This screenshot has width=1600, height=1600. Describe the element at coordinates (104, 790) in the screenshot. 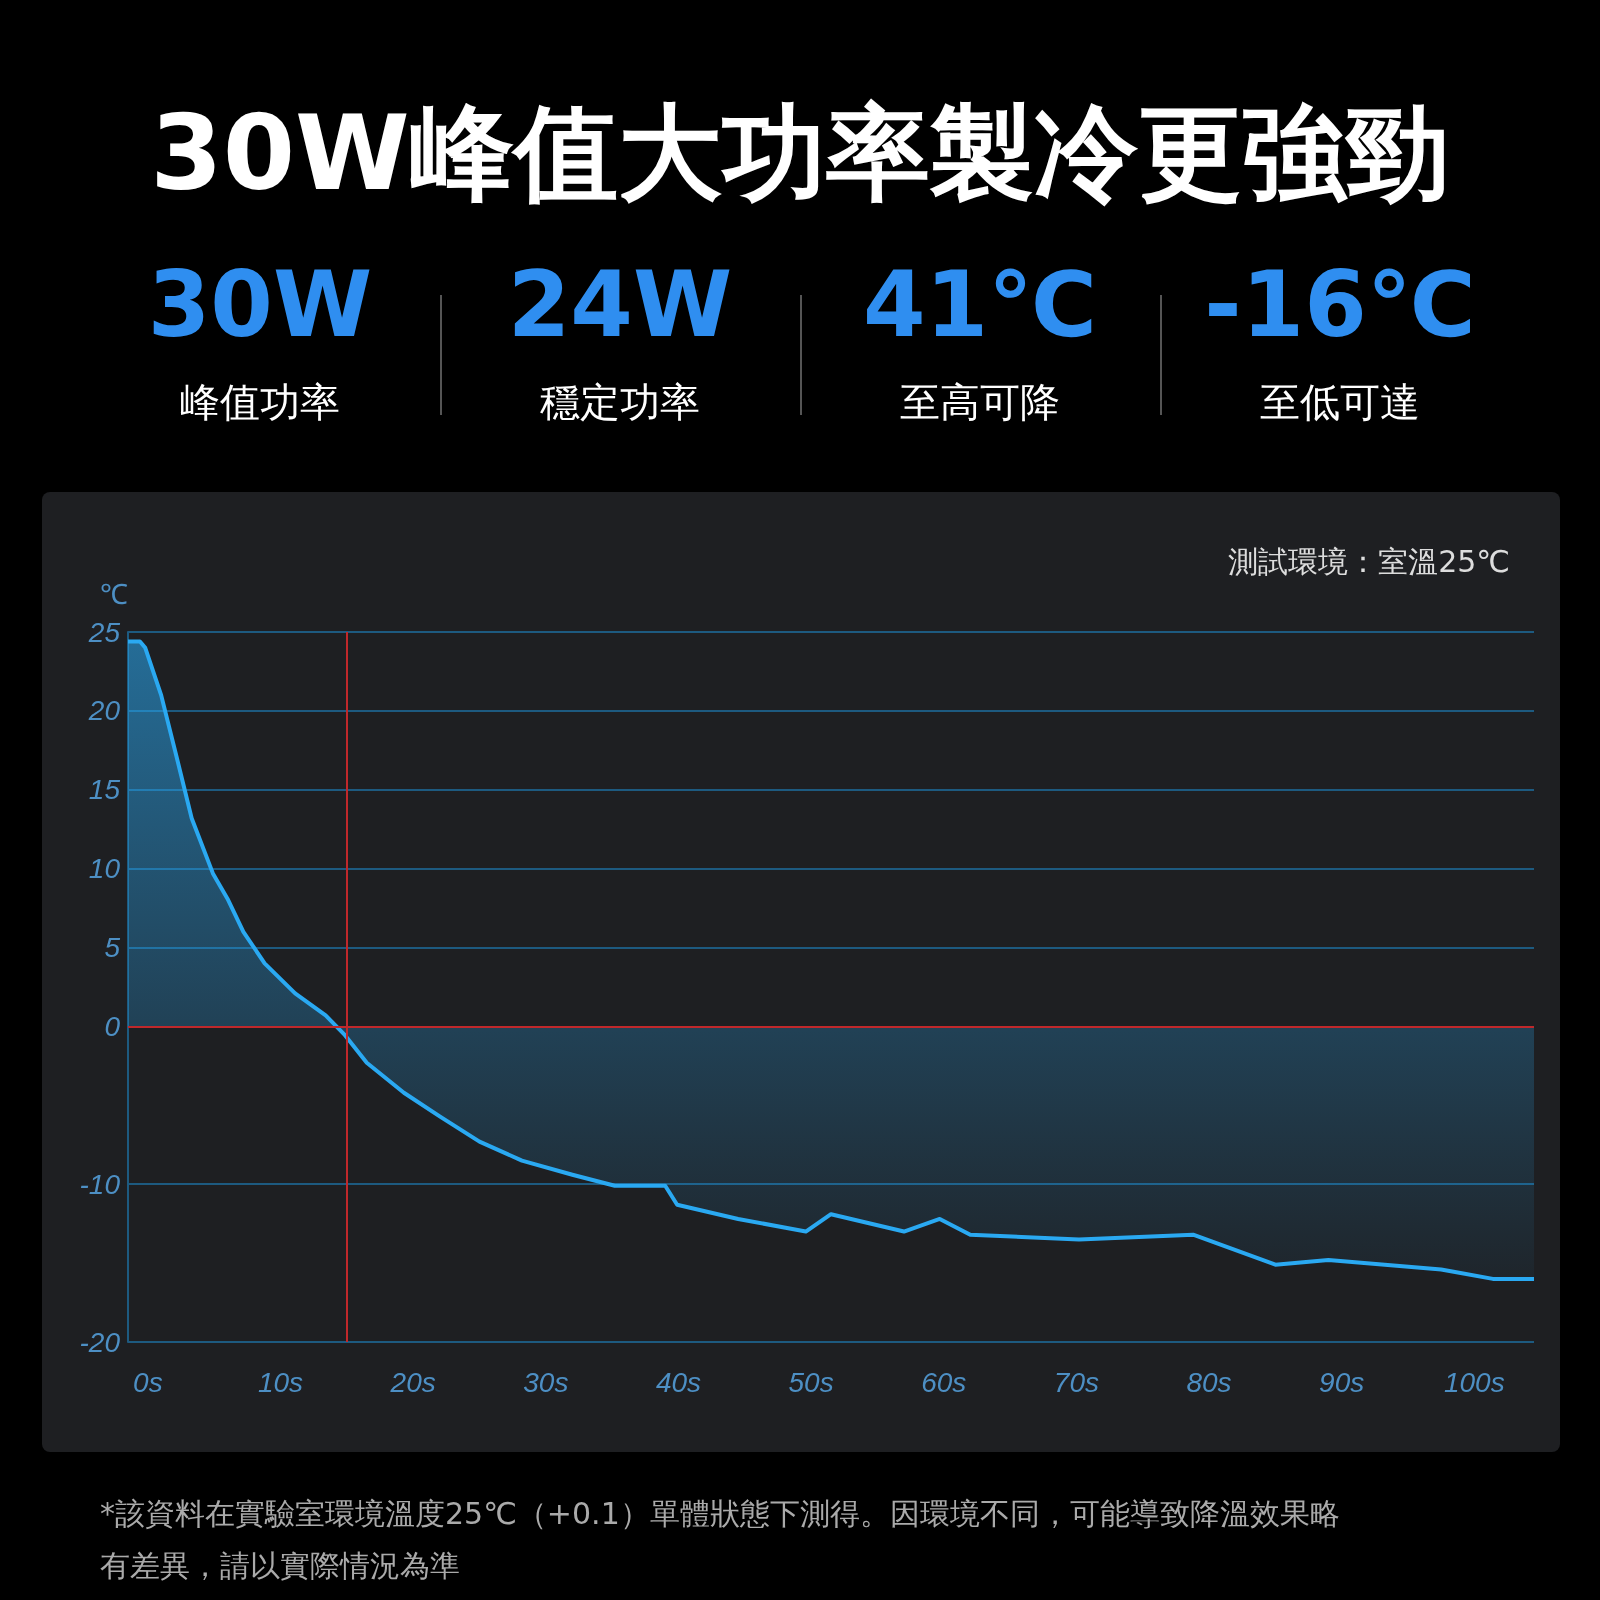

I see `y-tick-label: 15` at that location.